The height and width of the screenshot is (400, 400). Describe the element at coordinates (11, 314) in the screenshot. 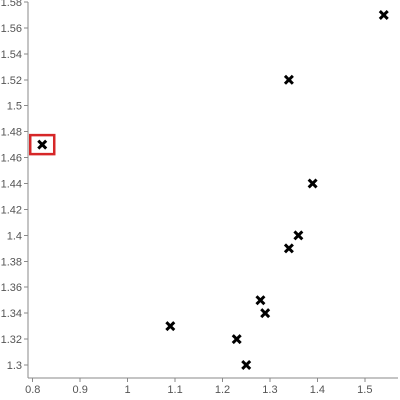

I see `y-tick-label: 1.34` at that location.